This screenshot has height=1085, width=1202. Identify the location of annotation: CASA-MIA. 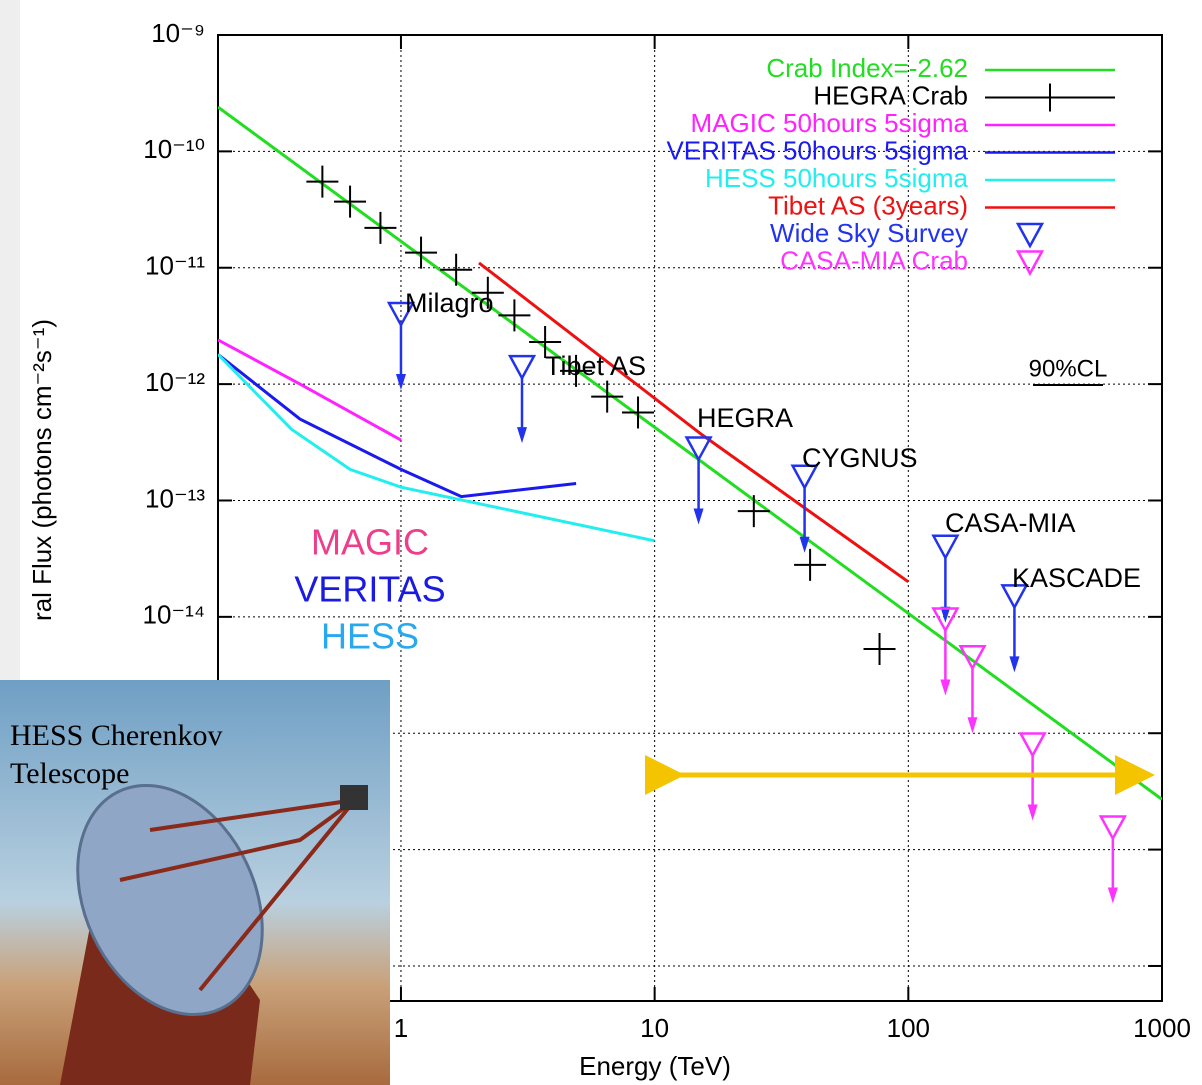
(1010, 523).